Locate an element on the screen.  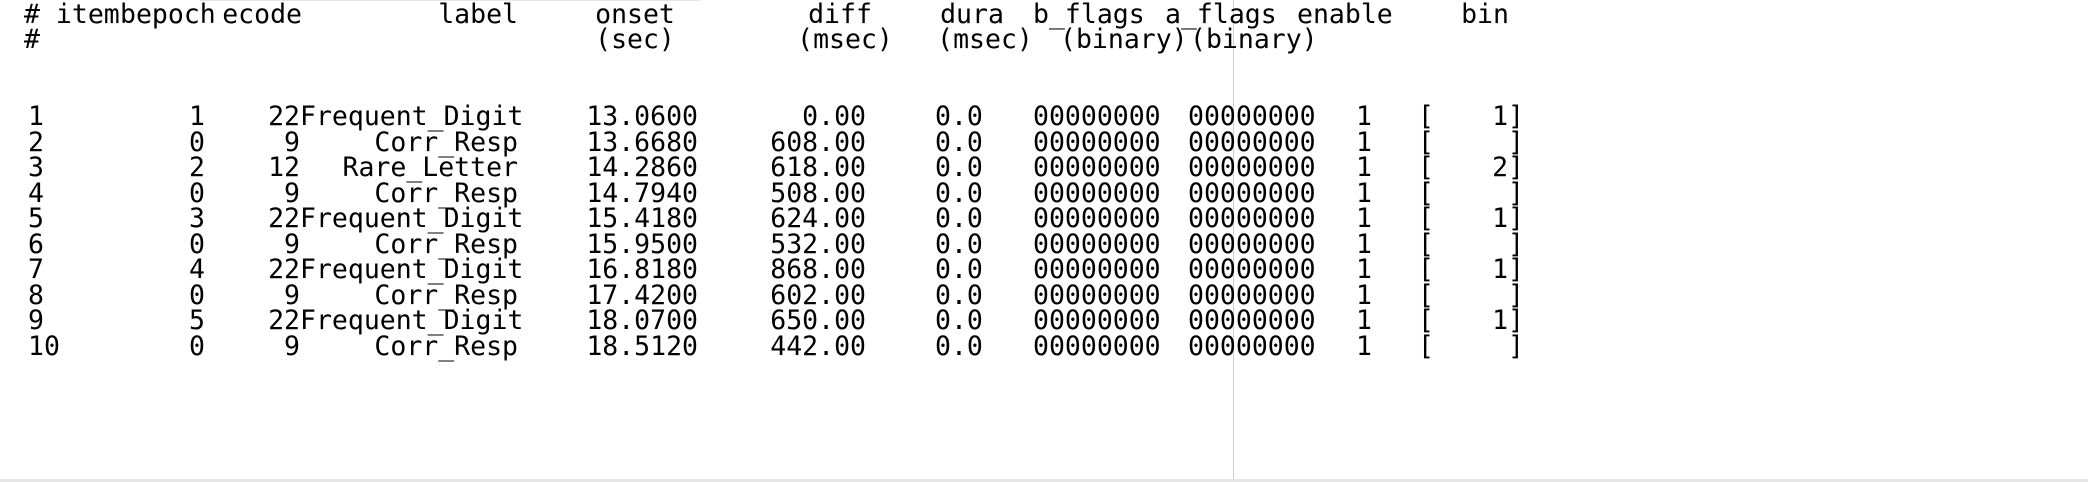
cell-bepoch: 4 is located at coordinates (197, 269).